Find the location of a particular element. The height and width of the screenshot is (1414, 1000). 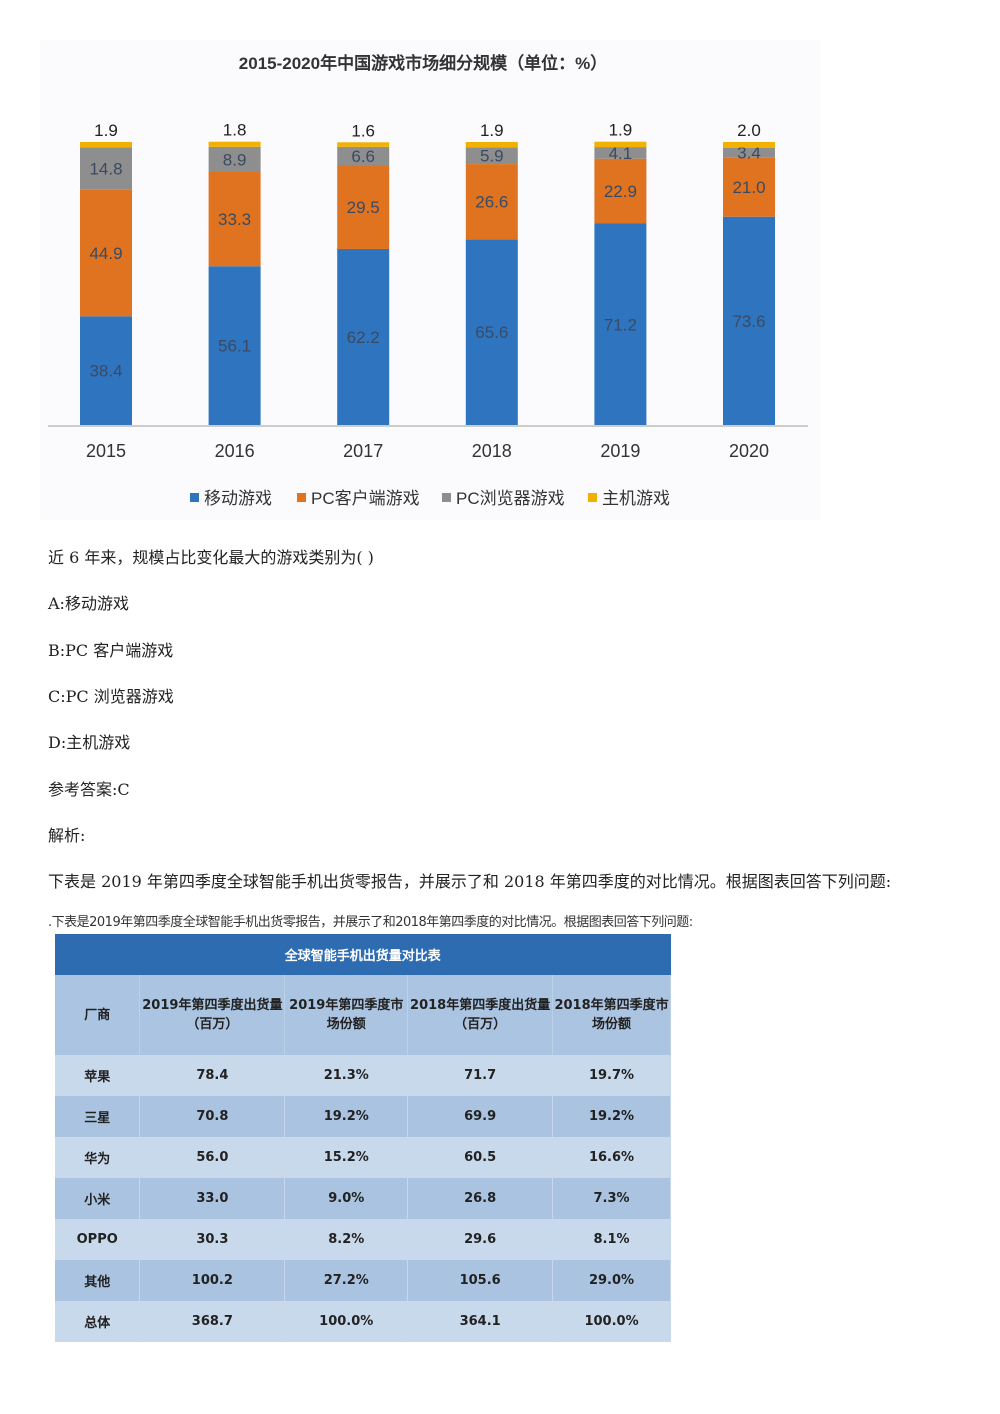

data-label: 4.1 is located at coordinates (621, 153).